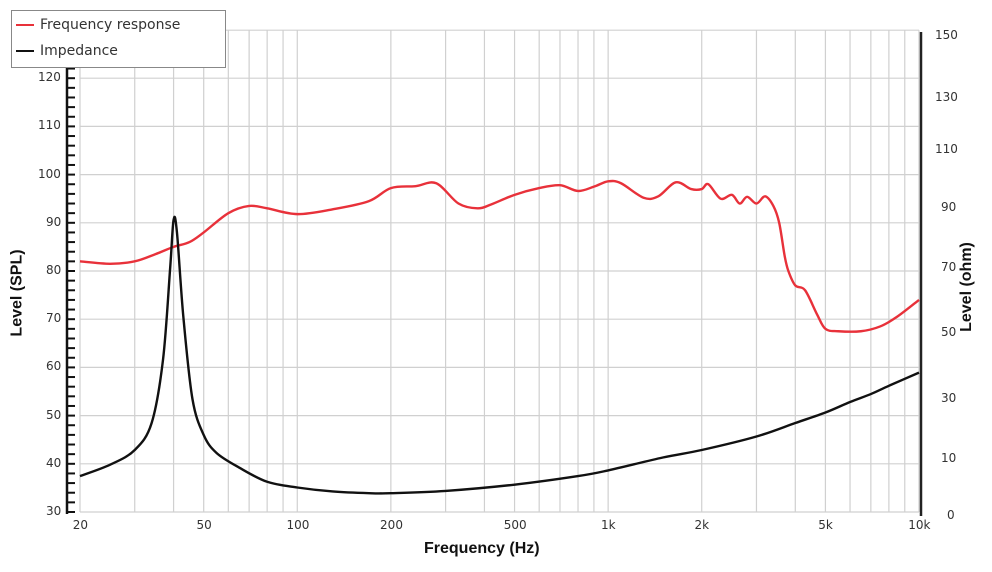 The width and height of the screenshot is (992, 572). Describe the element at coordinates (49, 125) in the screenshot. I see `y-tick-label: 110` at that location.